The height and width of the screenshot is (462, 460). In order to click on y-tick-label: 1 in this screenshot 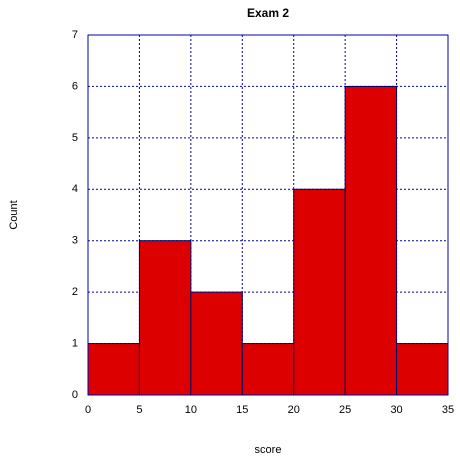, I will do `click(75, 343)`.